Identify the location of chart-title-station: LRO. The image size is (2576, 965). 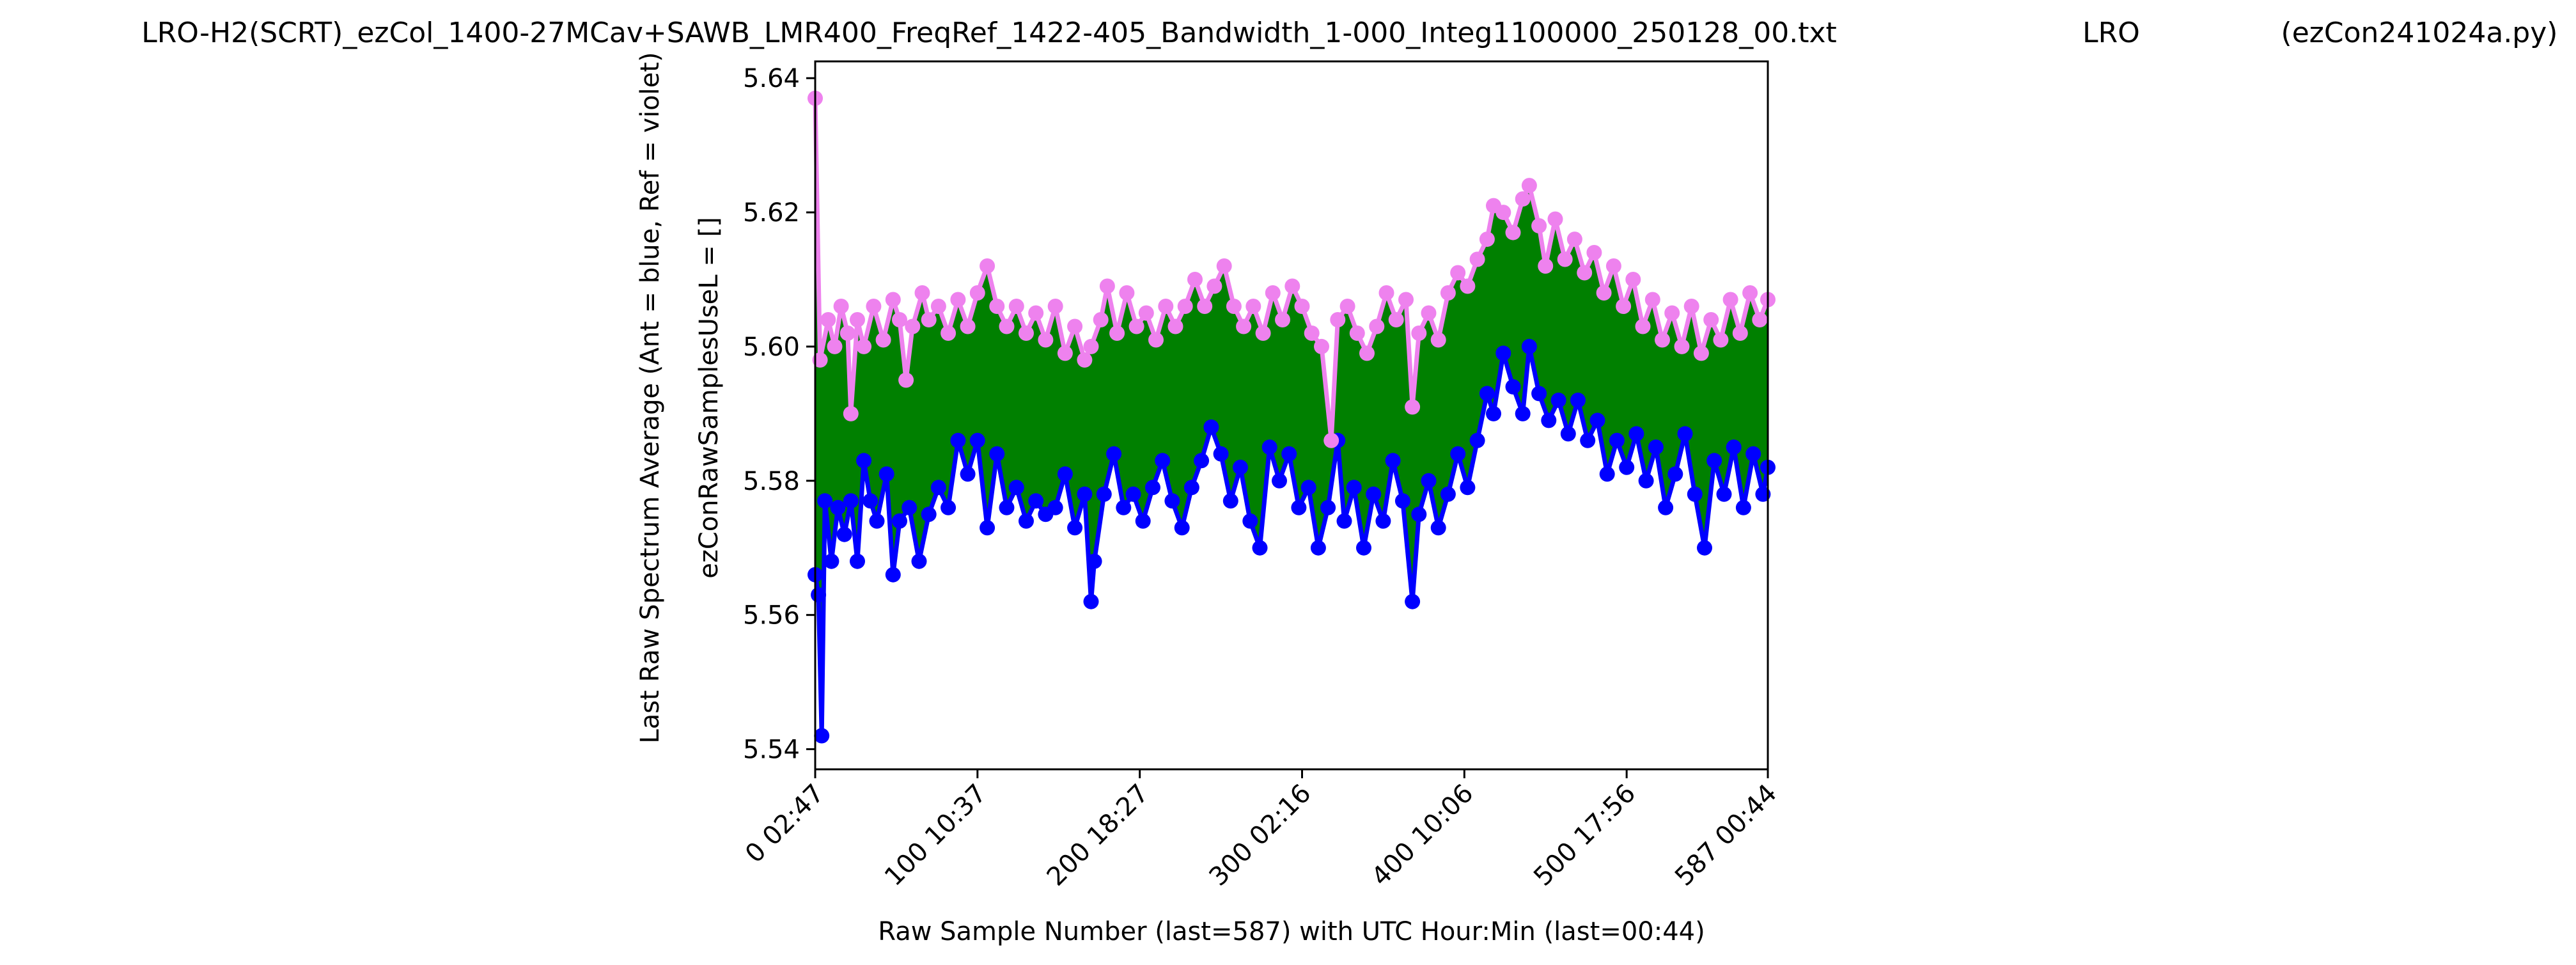
(2111, 33).